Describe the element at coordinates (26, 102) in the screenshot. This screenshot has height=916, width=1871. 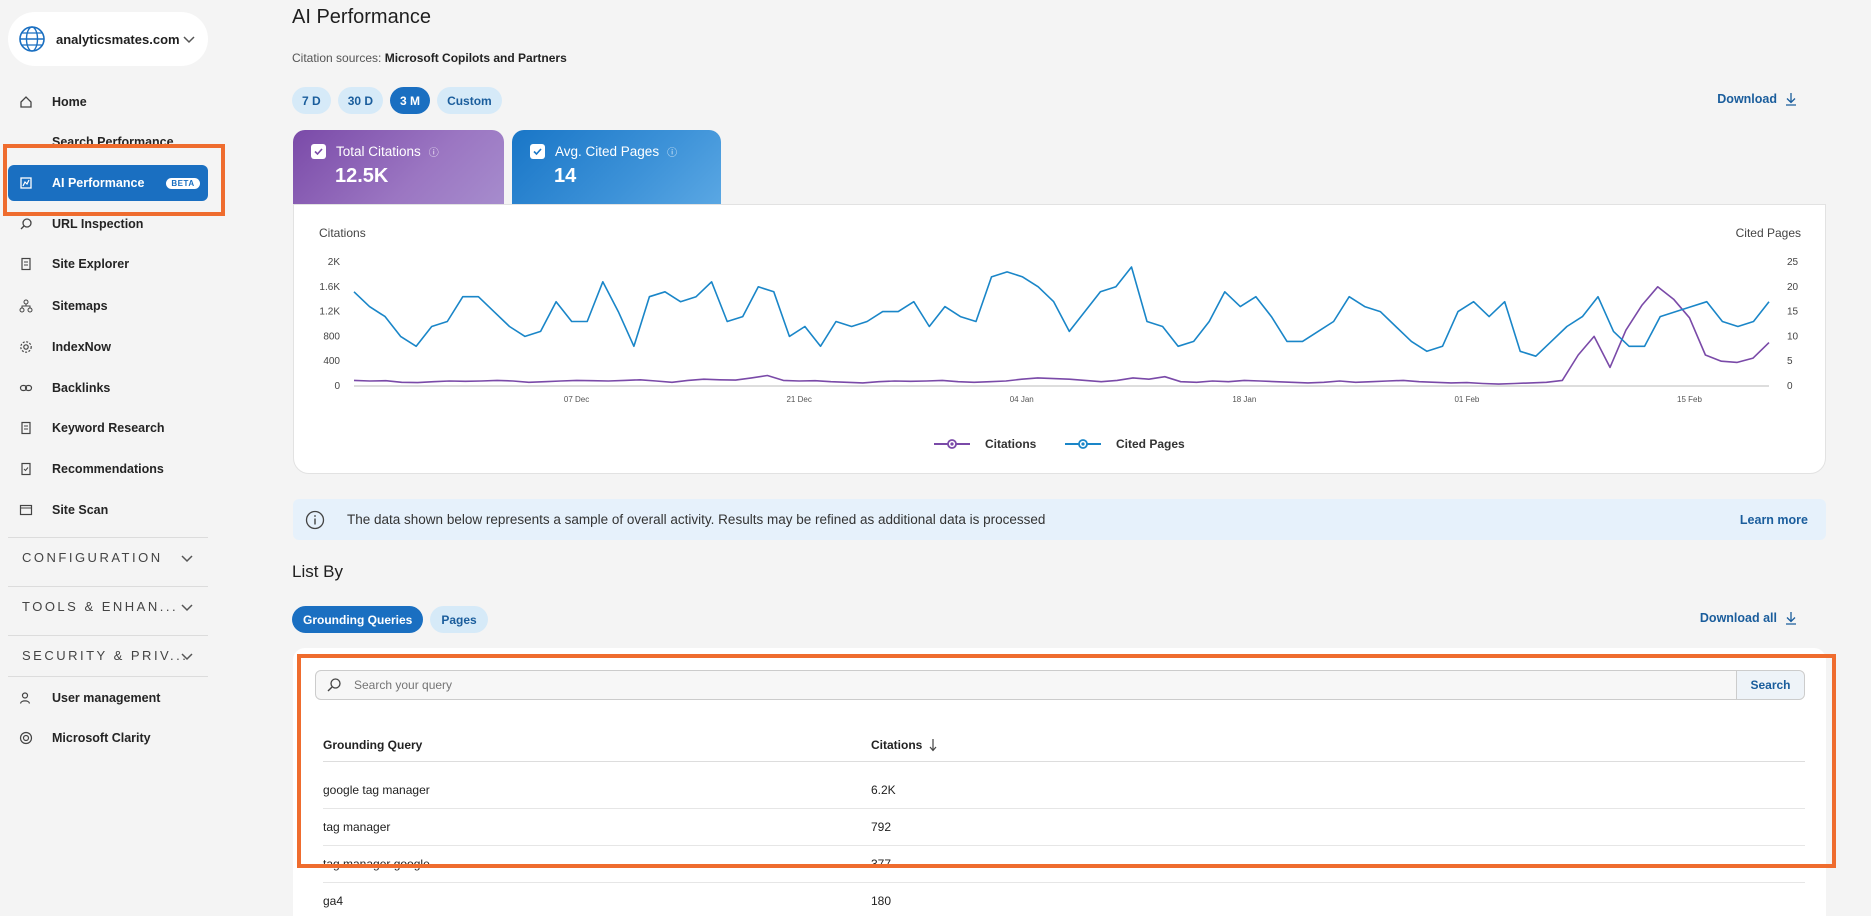
I see `home-icon` at that location.